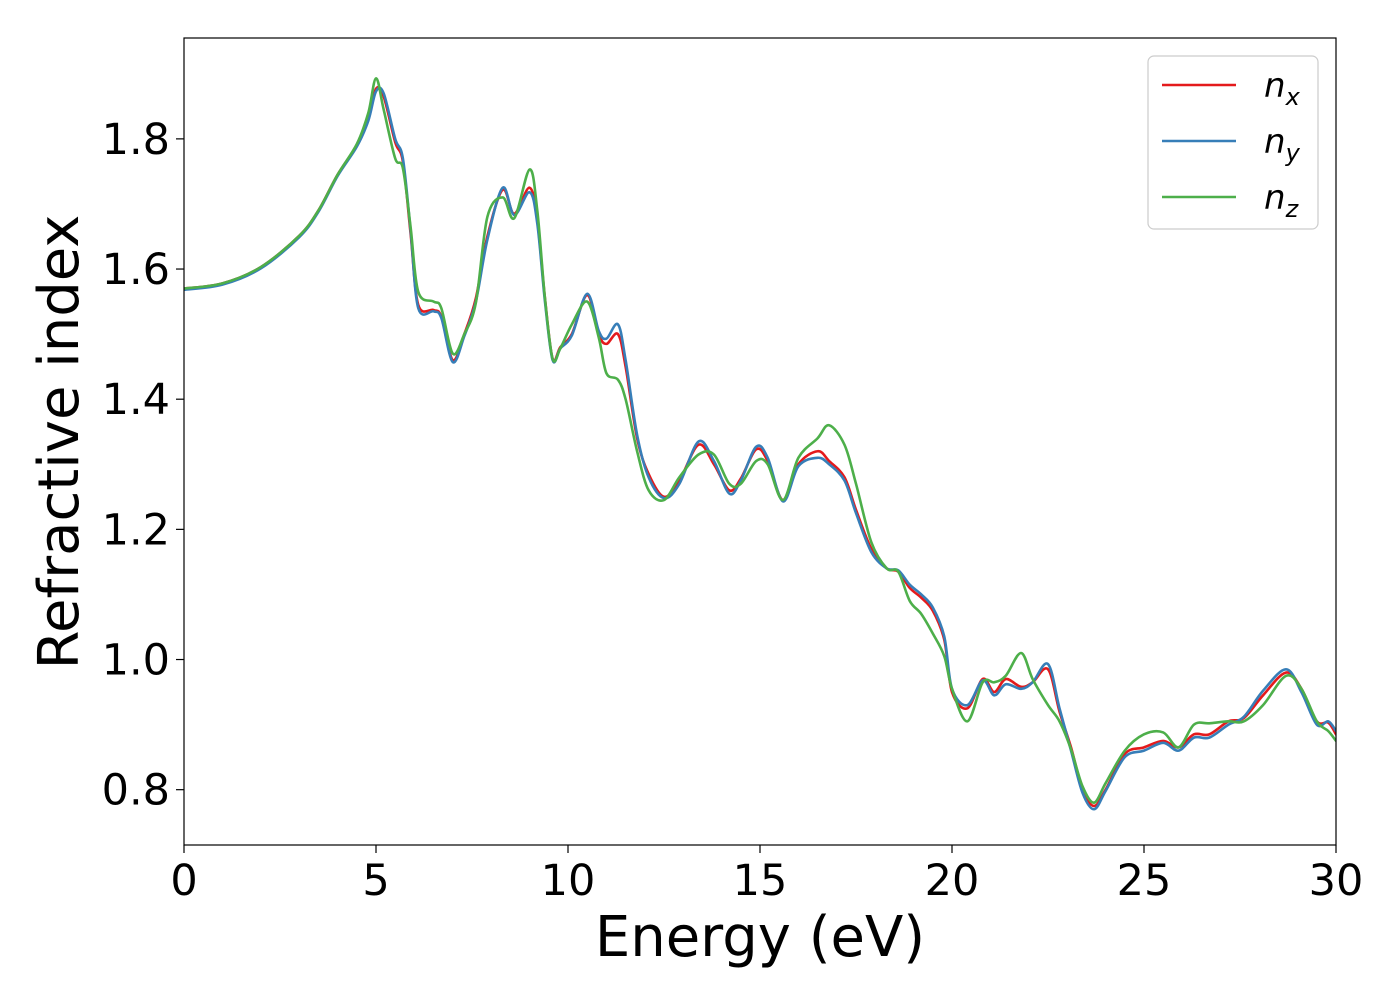 The height and width of the screenshot is (1000, 1400). I want to click on legend-label-nz: nz, so click(1282, 200).